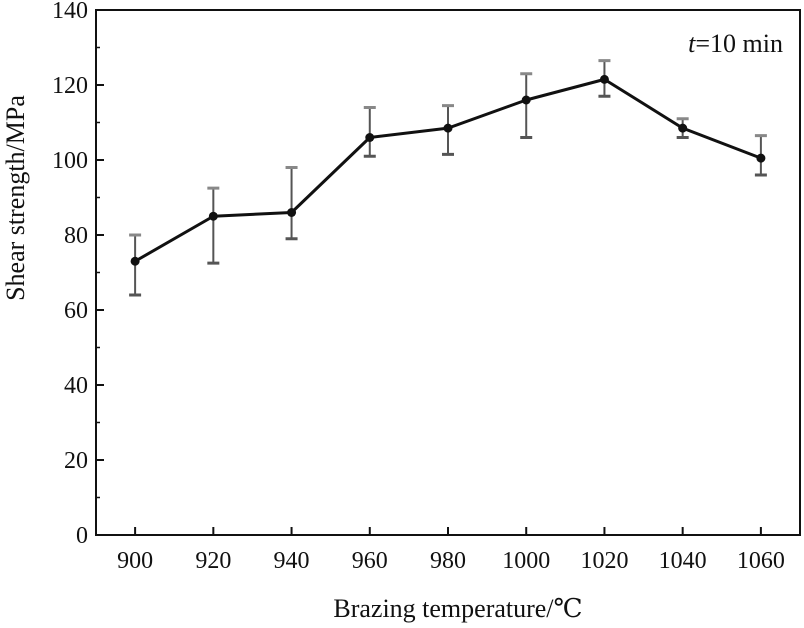  I want to click on x-tick-label: 920, so click(213, 561).